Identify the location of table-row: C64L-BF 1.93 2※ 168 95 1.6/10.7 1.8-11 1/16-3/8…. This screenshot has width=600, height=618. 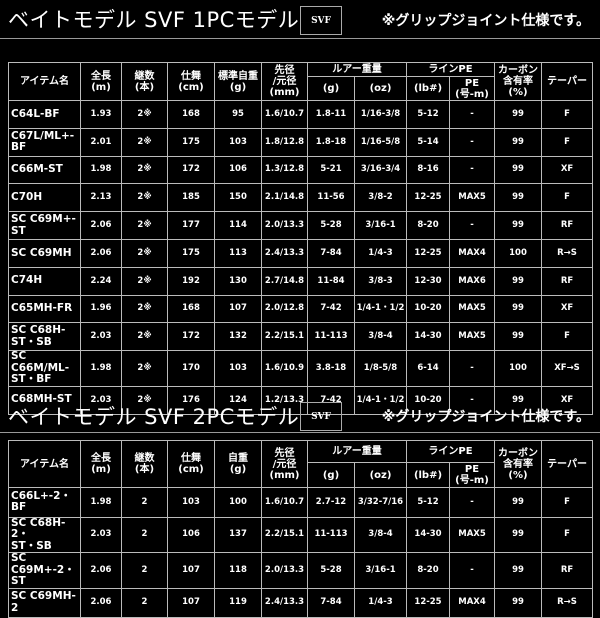
(301, 114).